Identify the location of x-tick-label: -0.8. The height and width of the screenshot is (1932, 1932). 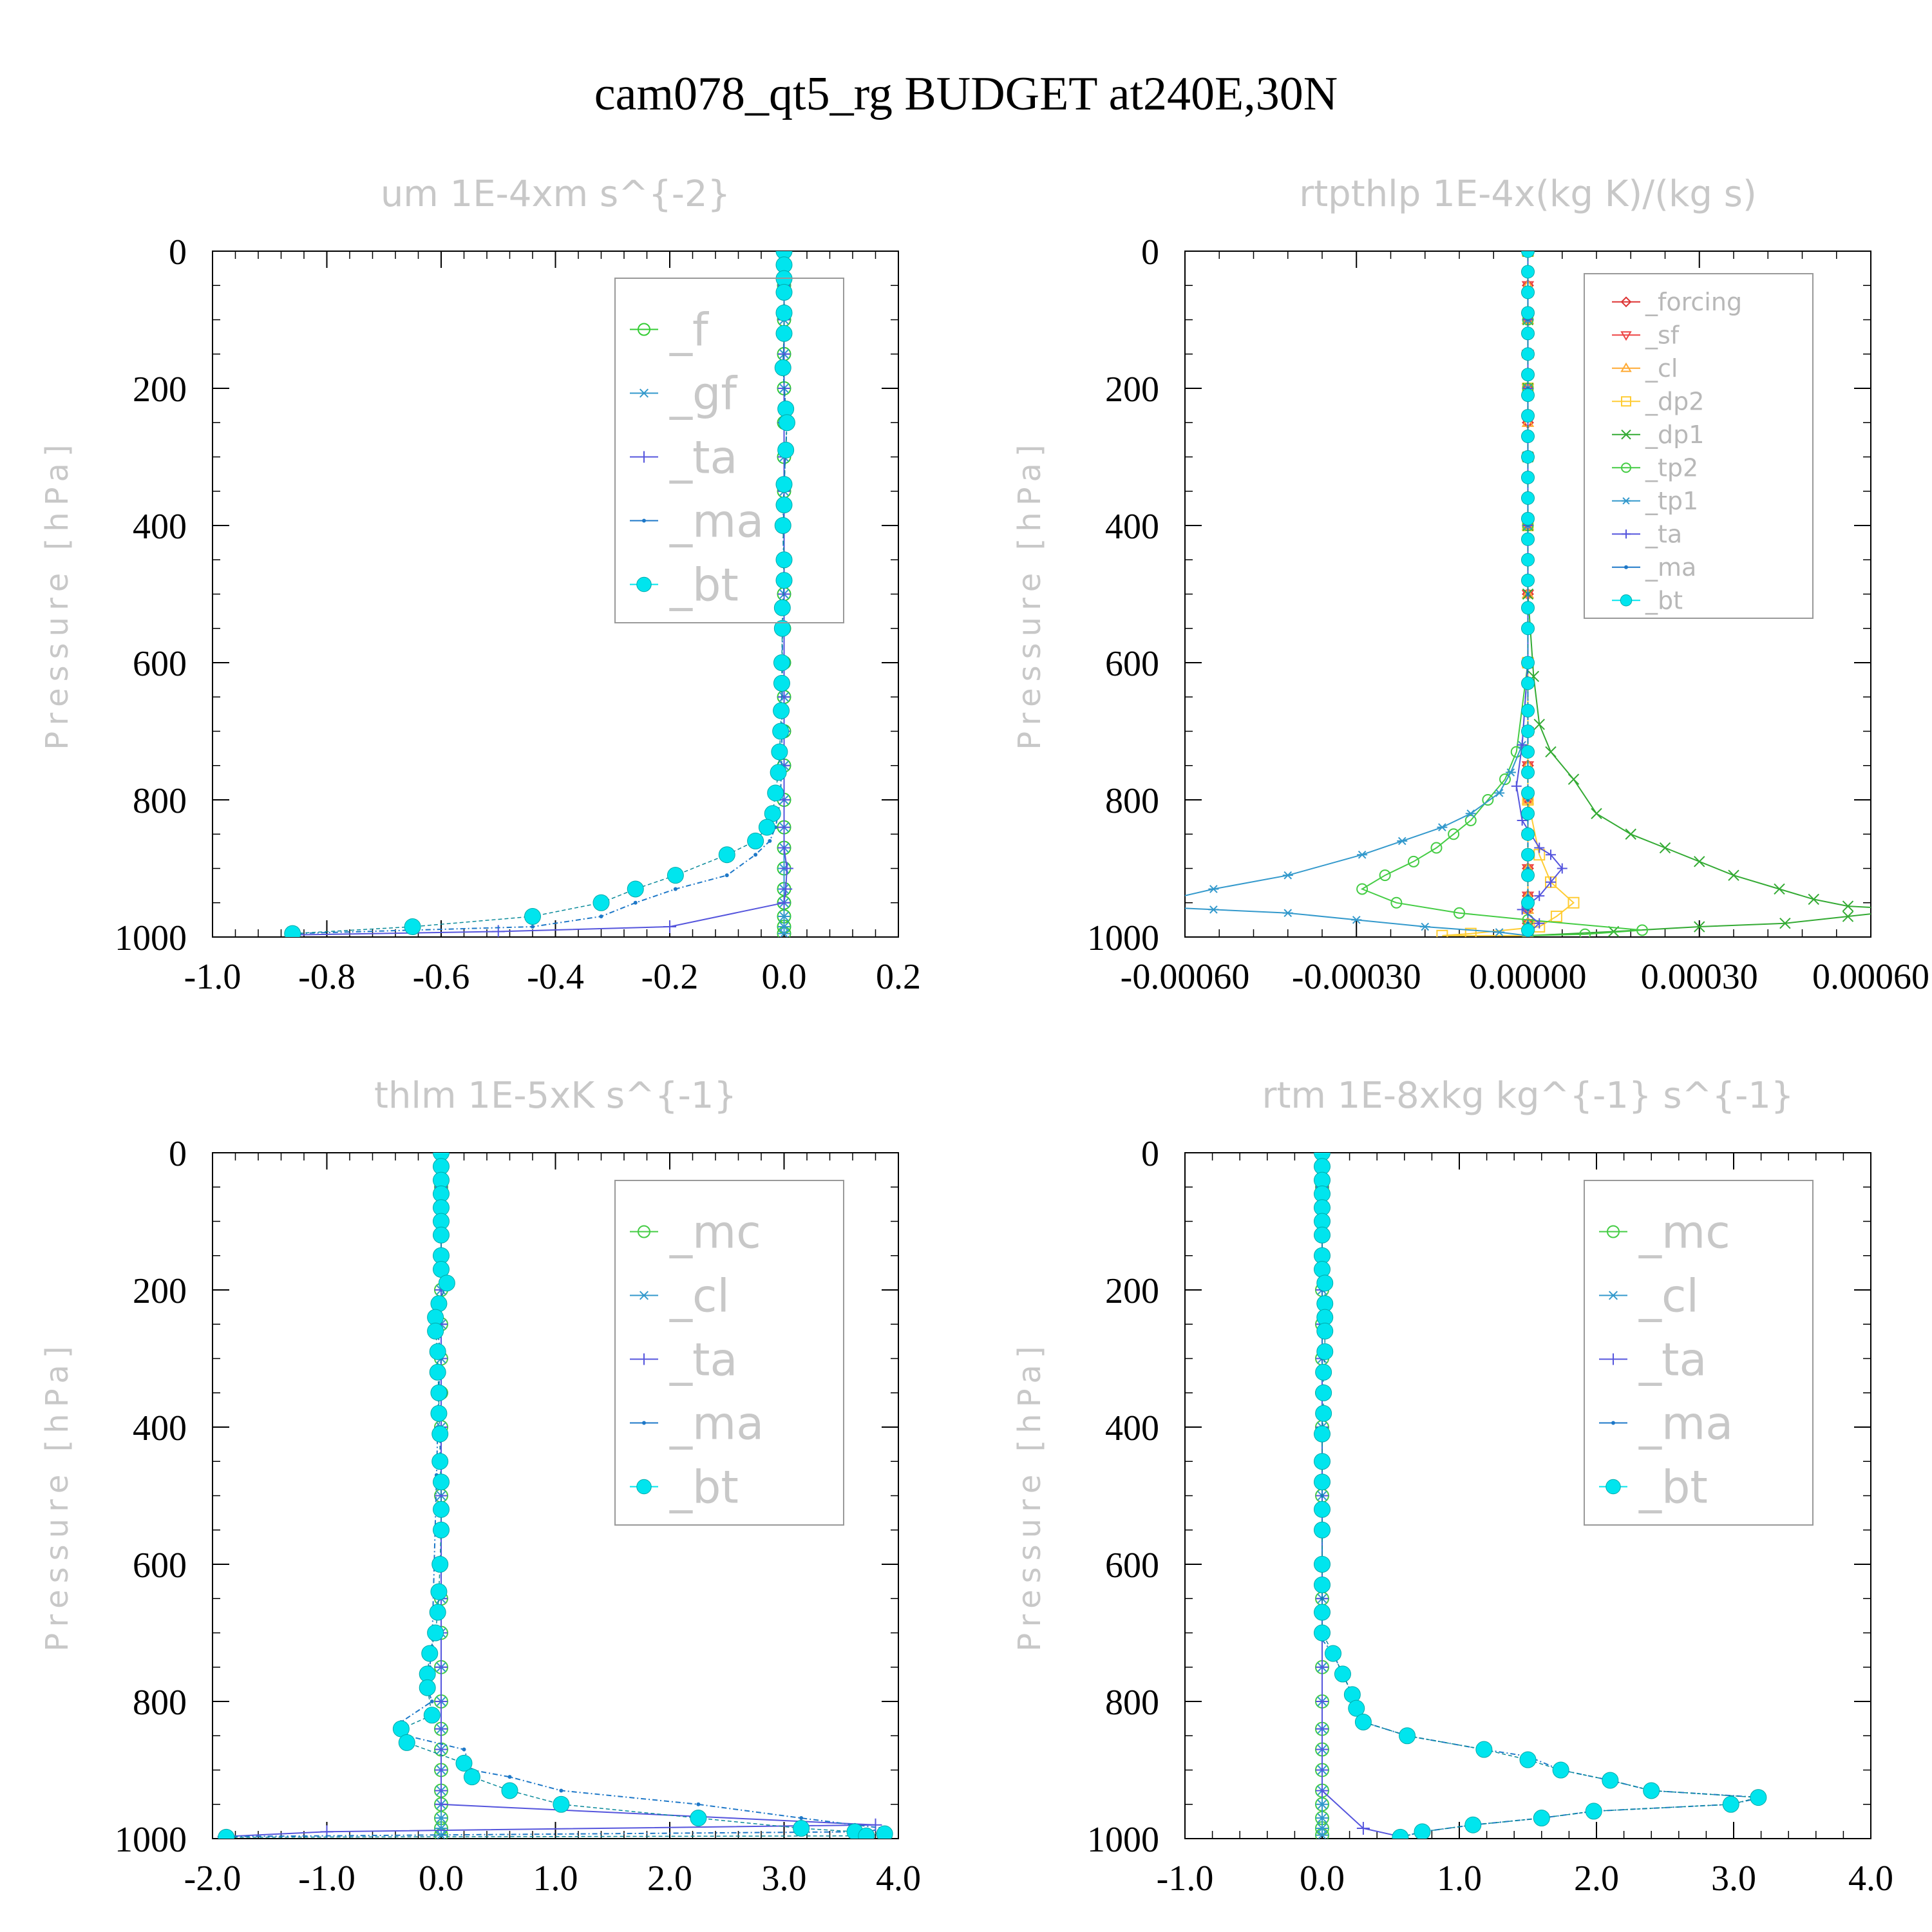
(326, 977).